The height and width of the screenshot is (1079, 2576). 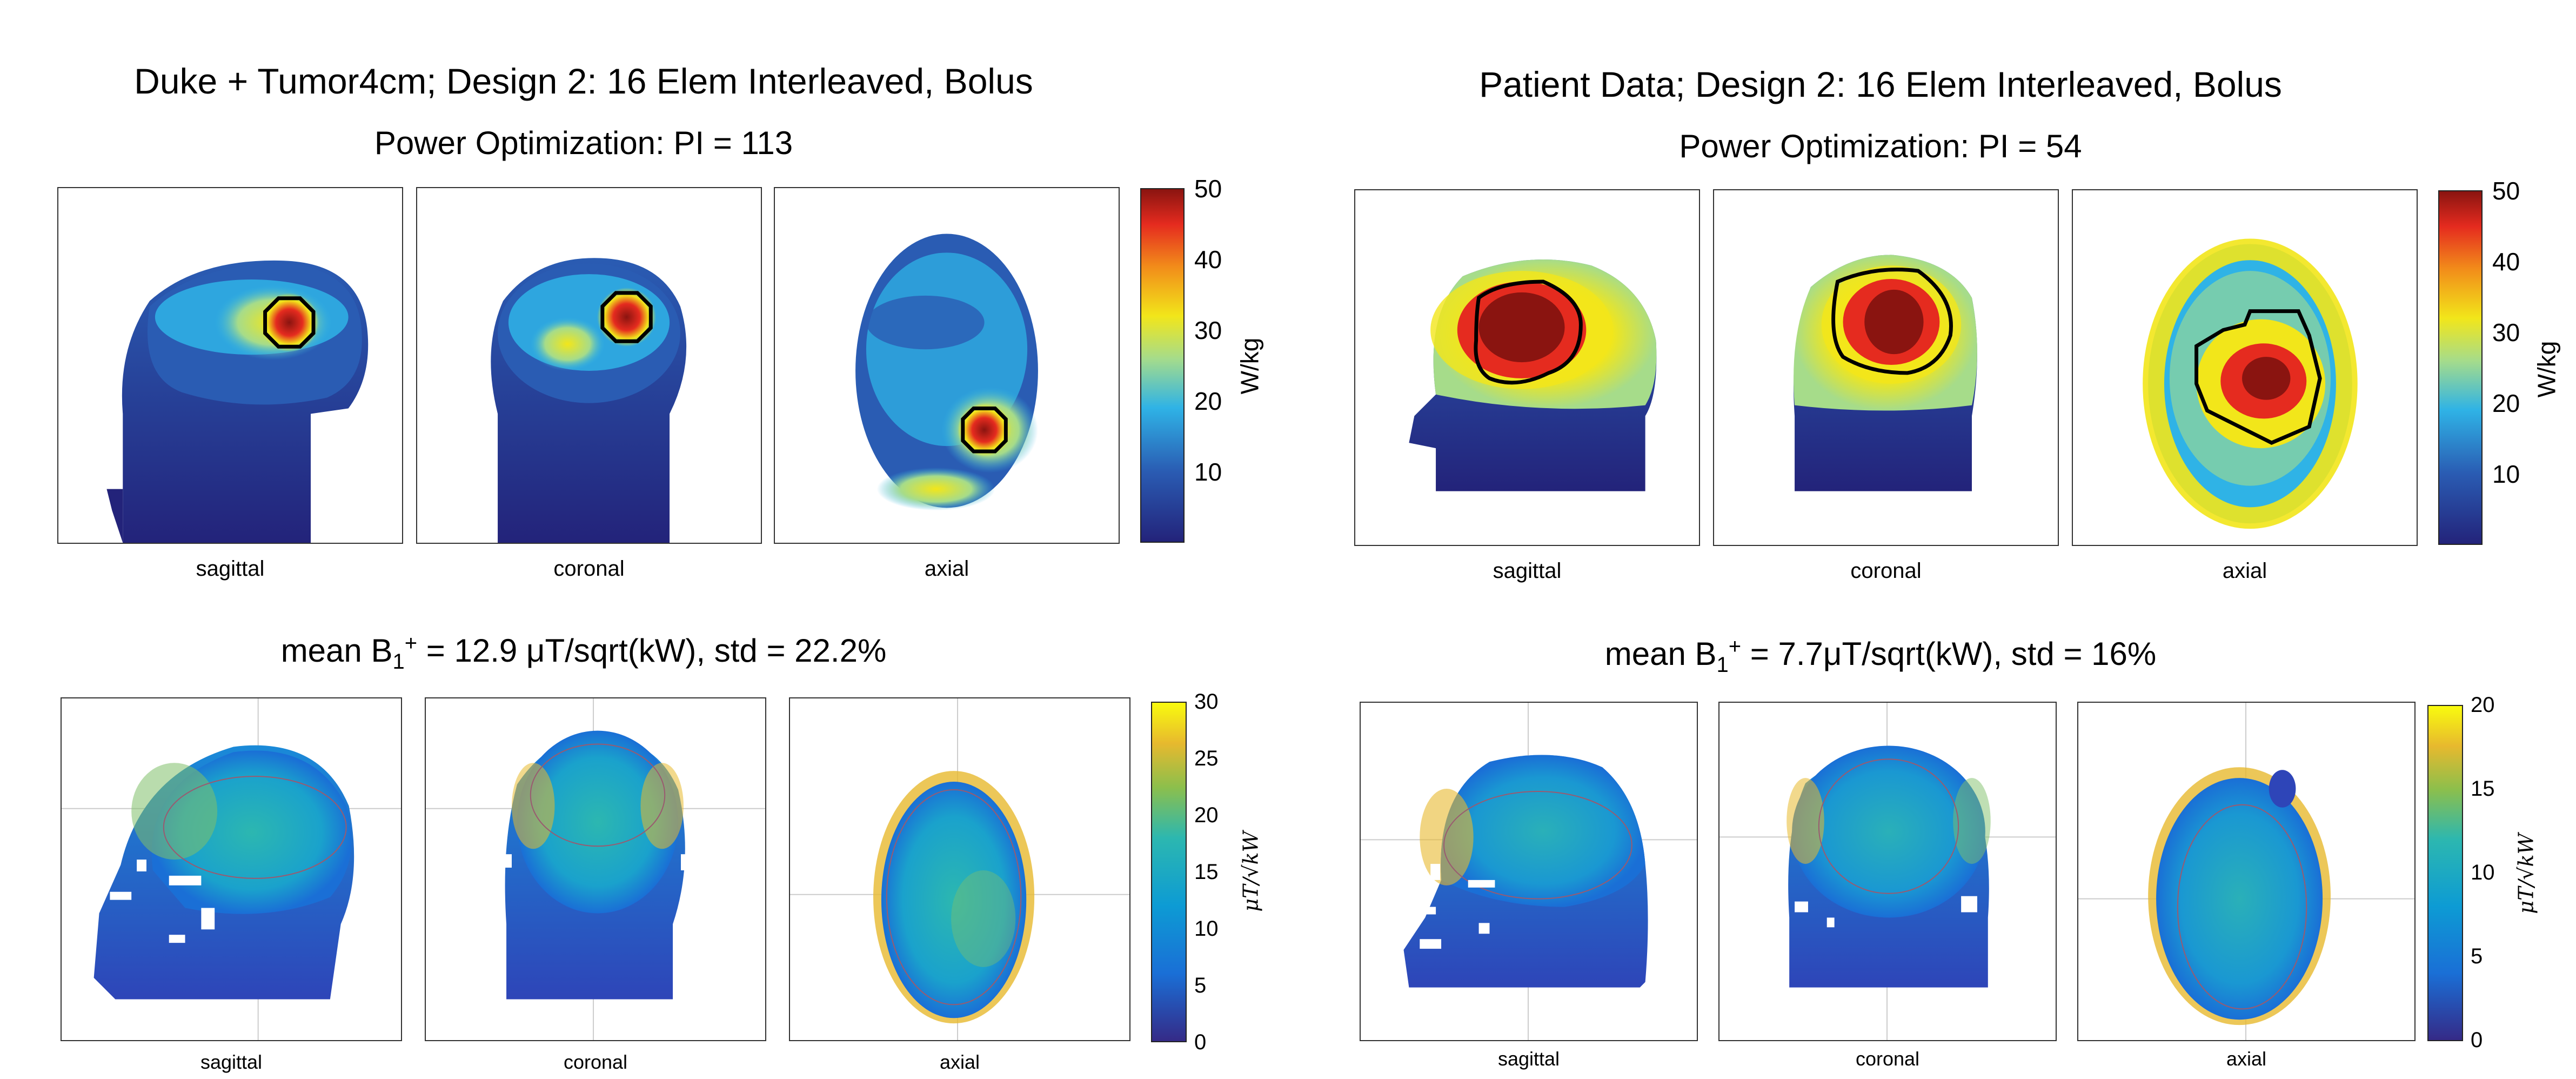 I want to click on patient-b1-sagittal-map, so click(x=1529, y=871).